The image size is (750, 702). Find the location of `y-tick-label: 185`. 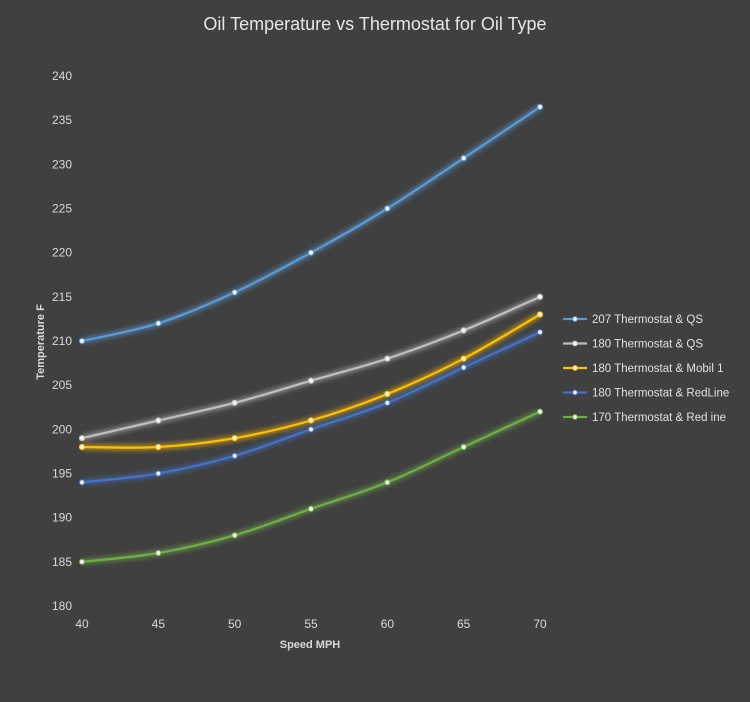

y-tick-label: 185 is located at coordinates (62, 562).